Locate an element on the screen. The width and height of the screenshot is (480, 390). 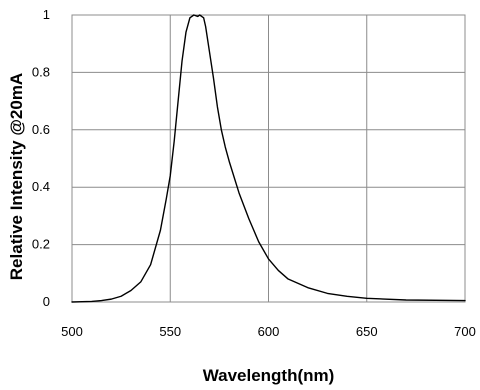
y-tick-label: 0.2 is located at coordinates (41, 244).